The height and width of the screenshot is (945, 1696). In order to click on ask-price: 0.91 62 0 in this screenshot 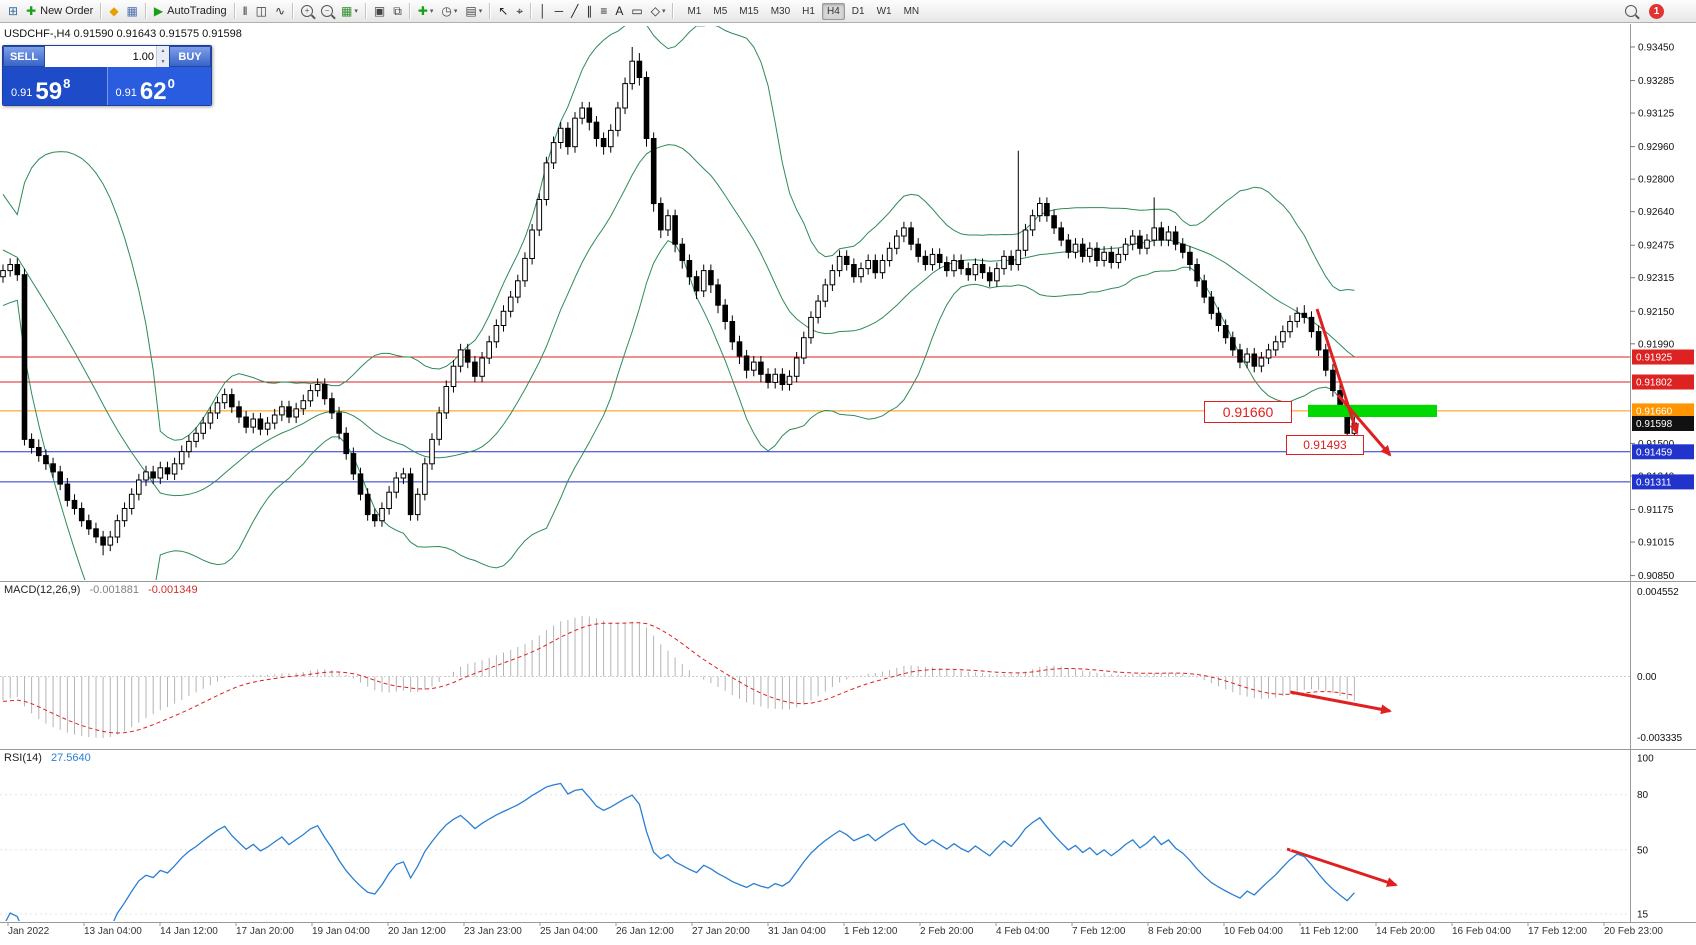, I will do `click(159, 86)`.